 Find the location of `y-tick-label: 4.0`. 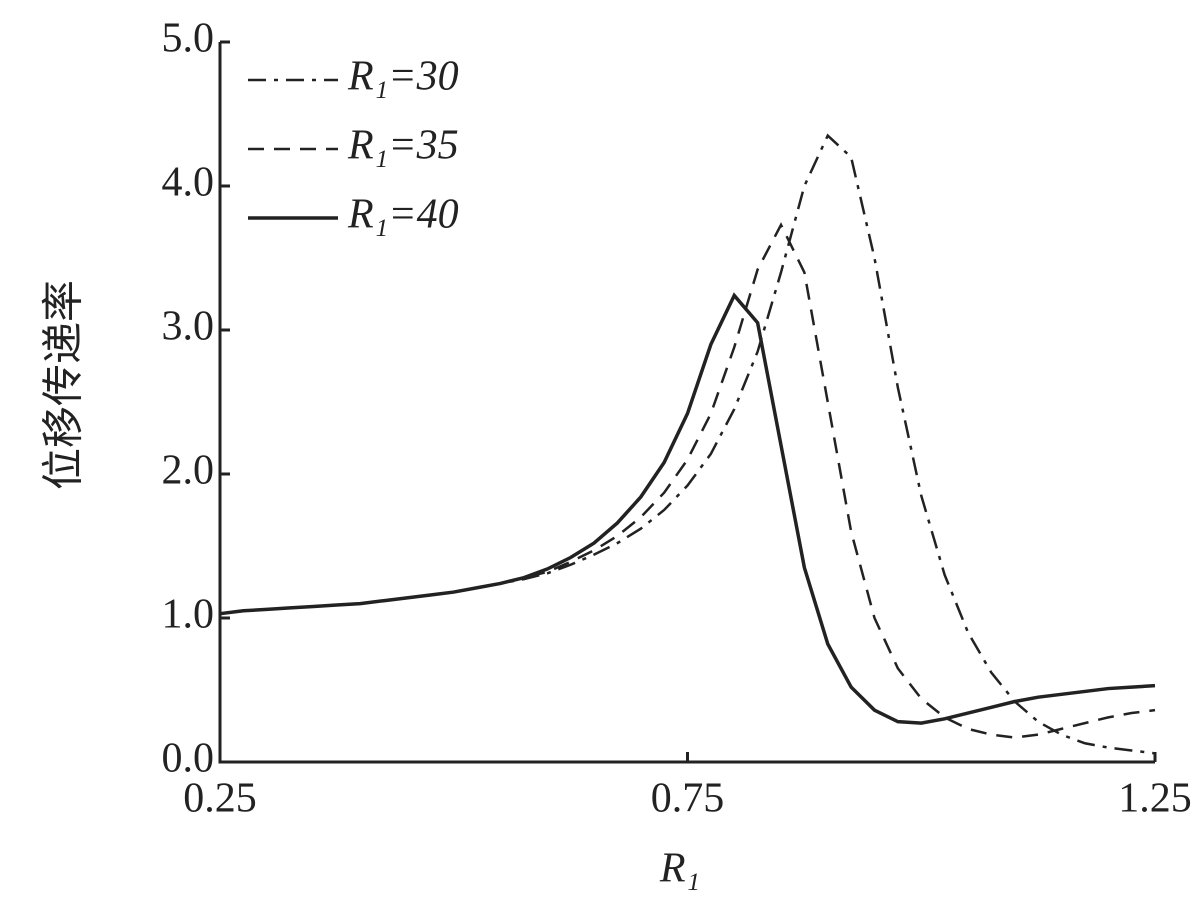

y-tick-label: 4.0 is located at coordinates (188, 183).